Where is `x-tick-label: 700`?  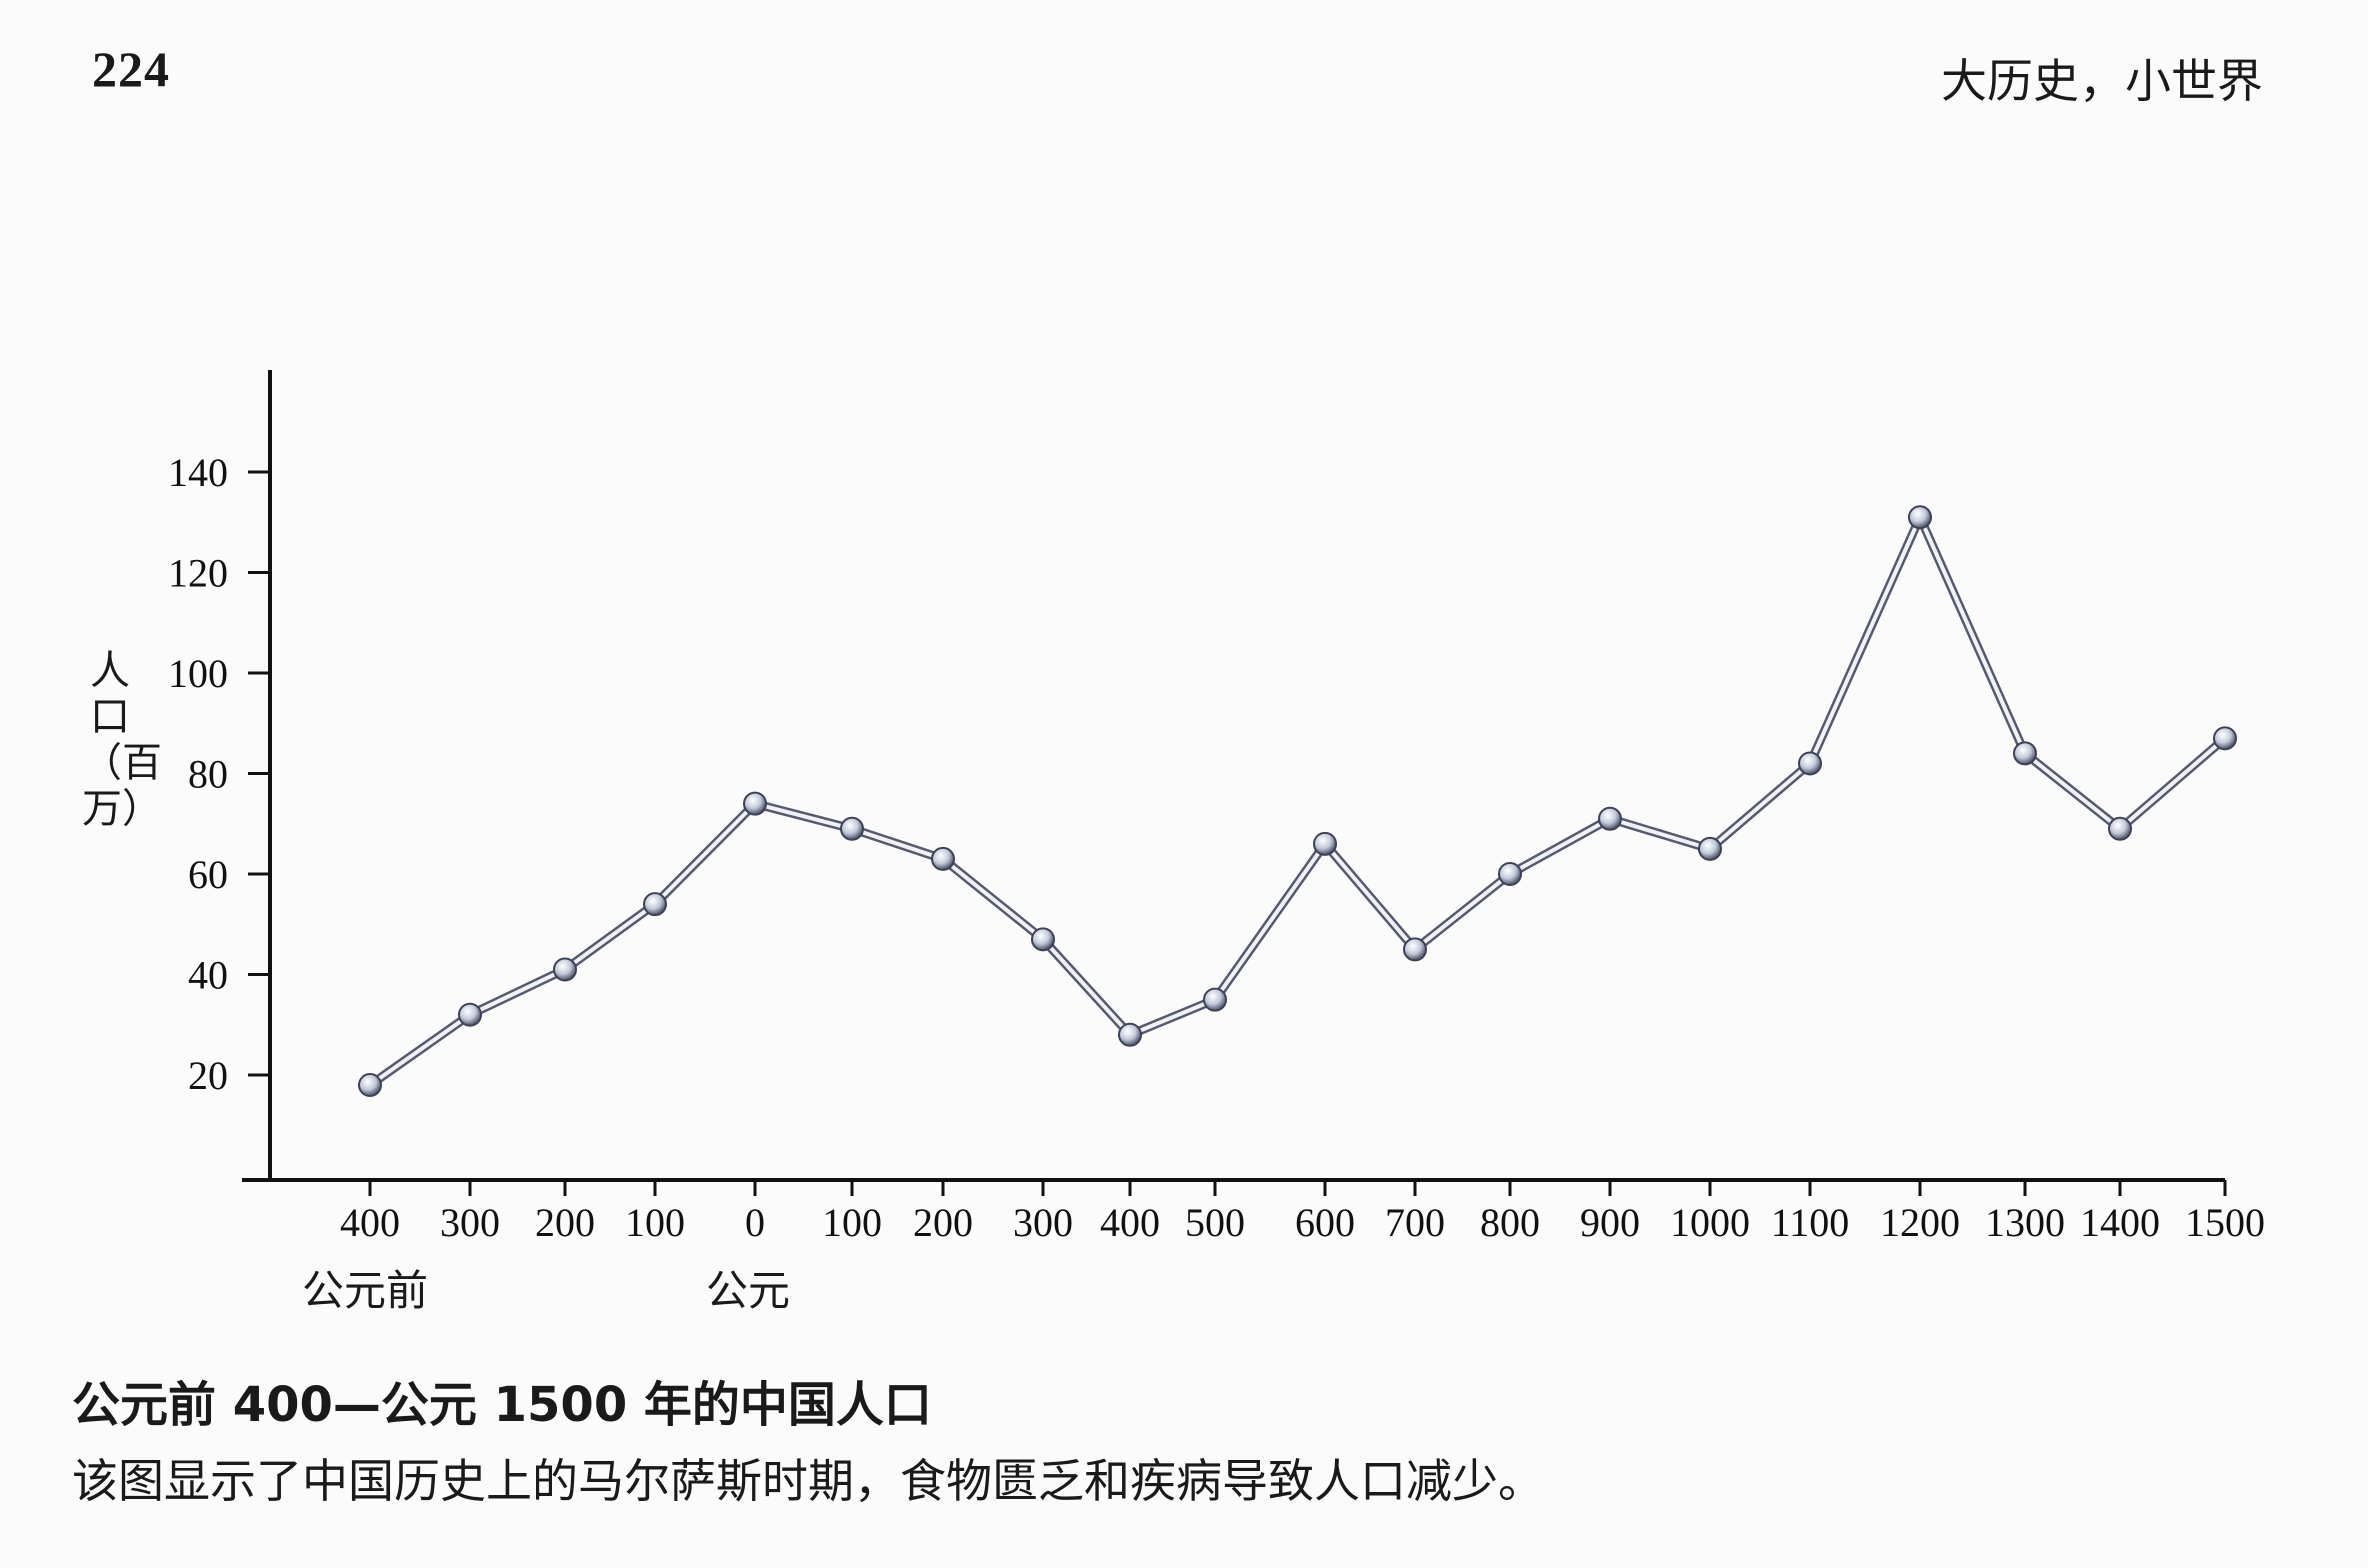 x-tick-label: 700 is located at coordinates (1415, 1222).